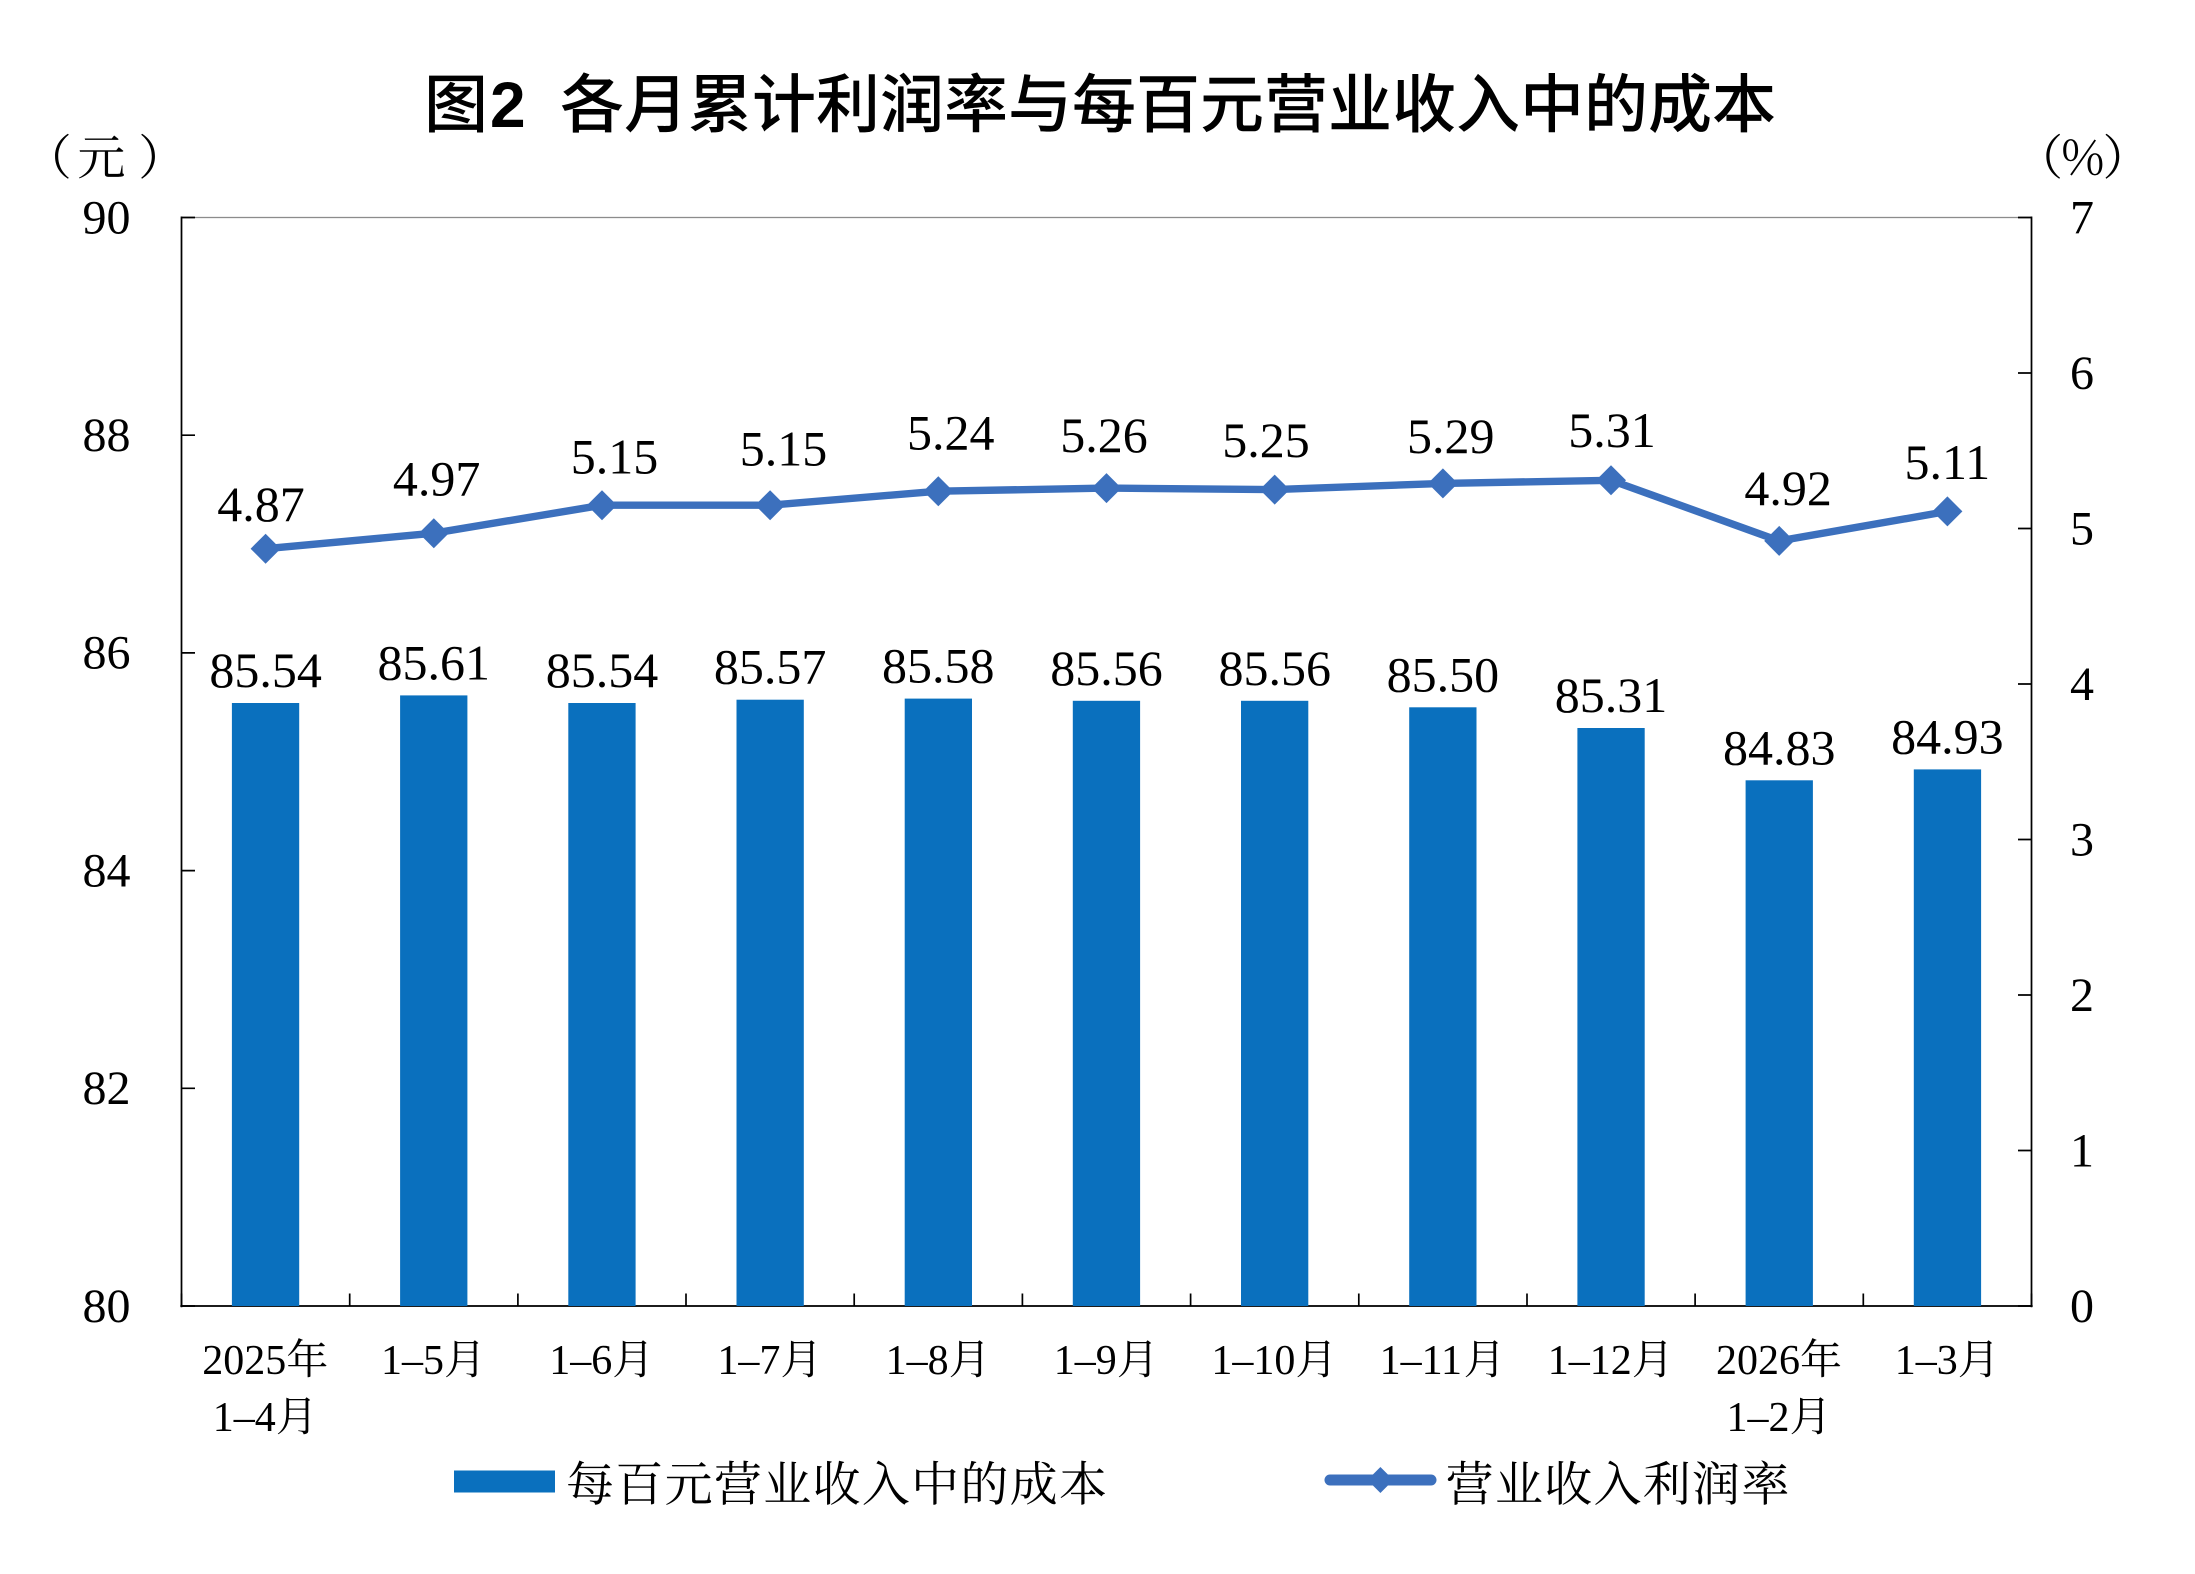  I want to click on svg-text: 85.57, so click(770, 667).